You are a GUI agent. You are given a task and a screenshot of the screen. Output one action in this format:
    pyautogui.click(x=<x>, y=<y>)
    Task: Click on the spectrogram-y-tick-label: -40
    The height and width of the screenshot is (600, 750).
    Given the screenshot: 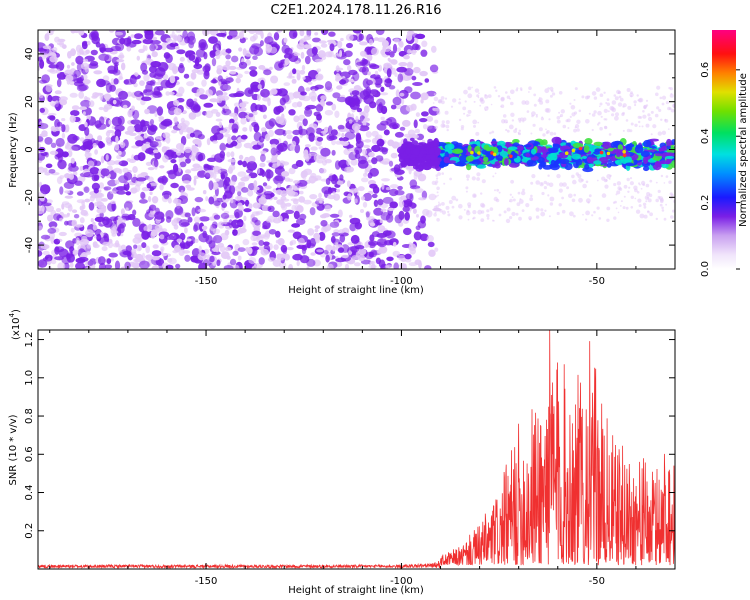 What is the action you would take?
    pyautogui.click(x=29, y=245)
    